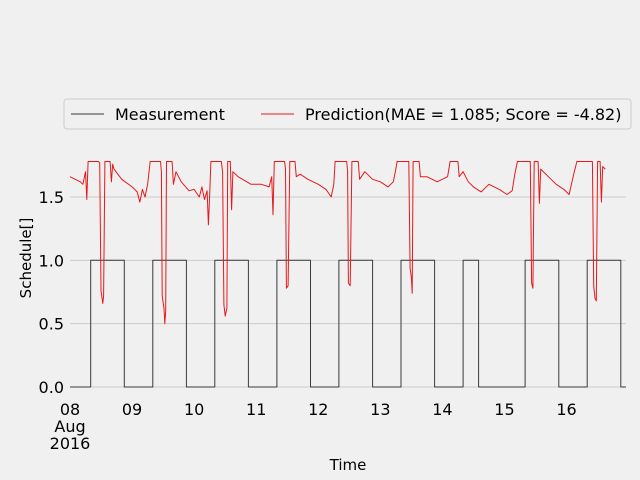  What do you see at coordinates (51, 324) in the screenshot?
I see `y-tick-label: 0.5` at bounding box center [51, 324].